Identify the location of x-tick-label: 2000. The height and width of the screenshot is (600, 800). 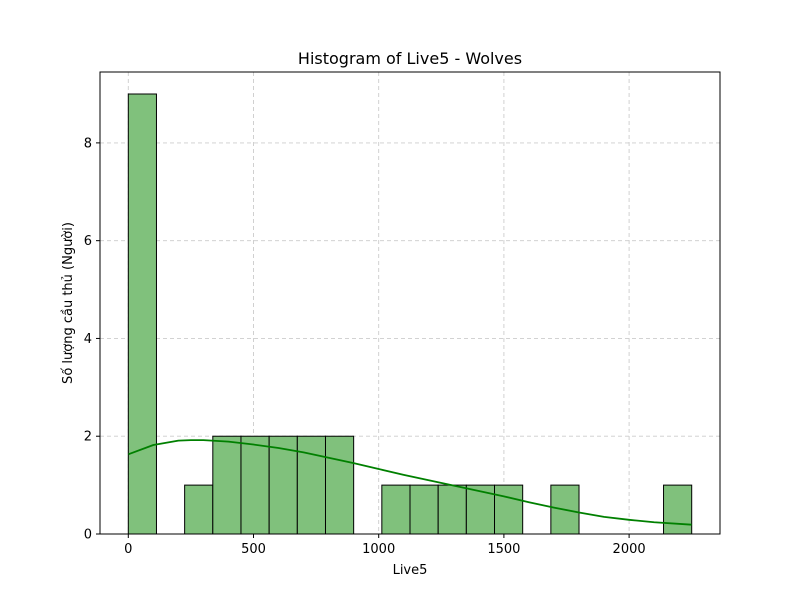
(629, 549).